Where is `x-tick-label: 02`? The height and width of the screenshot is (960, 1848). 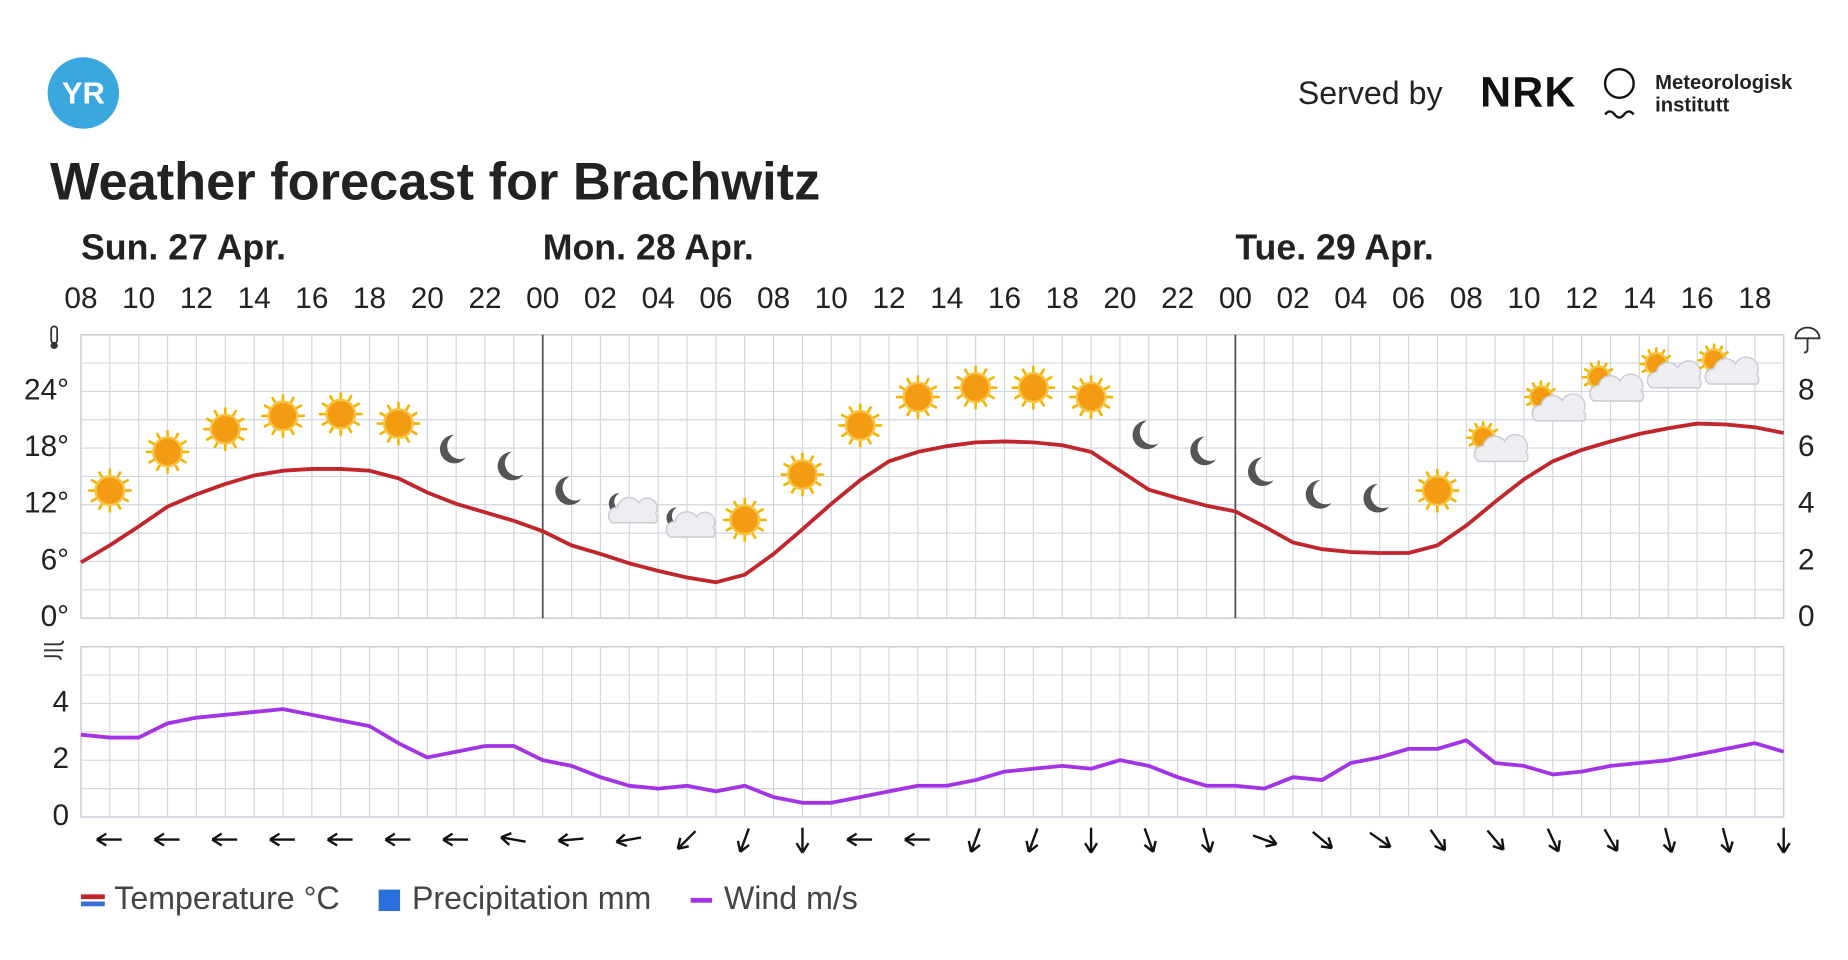 x-tick-label: 02 is located at coordinates (600, 298).